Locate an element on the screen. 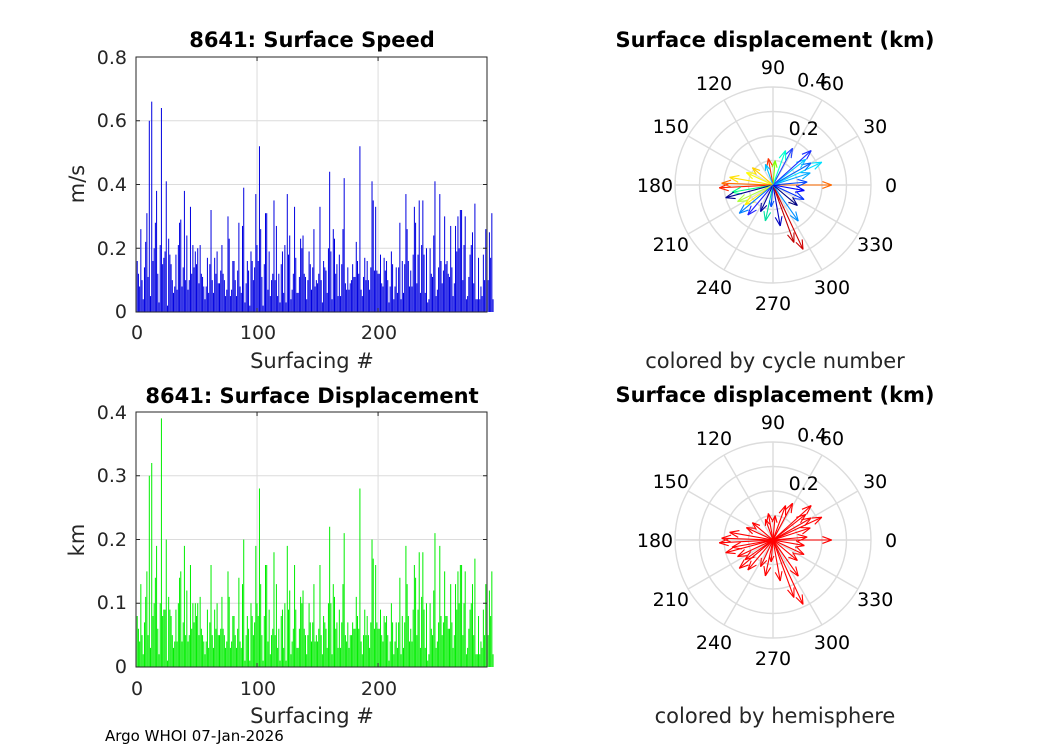 Image resolution: width=1050 pixels, height=750 pixels. polar-angle-label: 210 is located at coordinates (671, 600).